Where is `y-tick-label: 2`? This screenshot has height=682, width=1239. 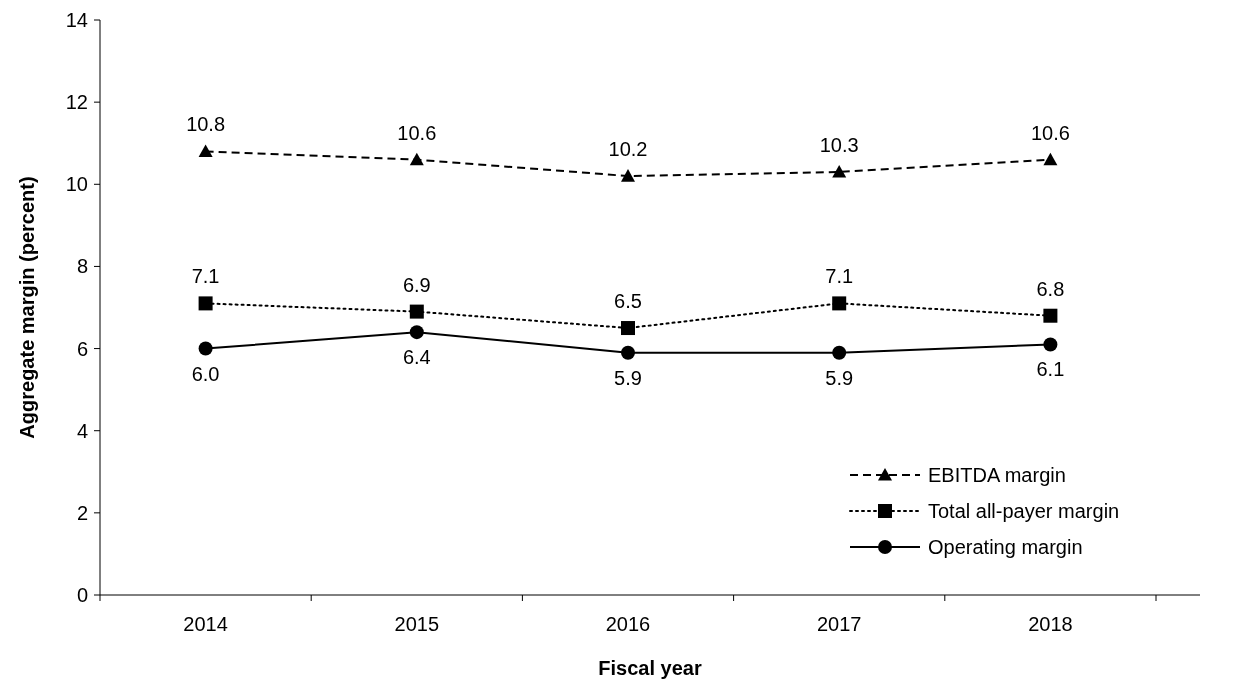
y-tick-label: 2 is located at coordinates (82, 512).